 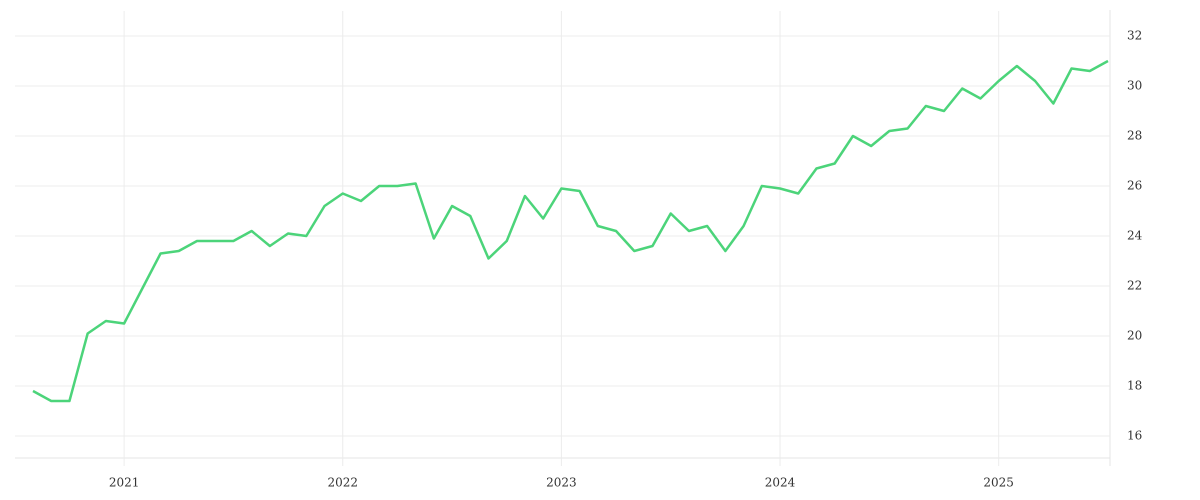 What do you see at coordinates (124, 483) in the screenshot?
I see `x-tick-label: 2021` at bounding box center [124, 483].